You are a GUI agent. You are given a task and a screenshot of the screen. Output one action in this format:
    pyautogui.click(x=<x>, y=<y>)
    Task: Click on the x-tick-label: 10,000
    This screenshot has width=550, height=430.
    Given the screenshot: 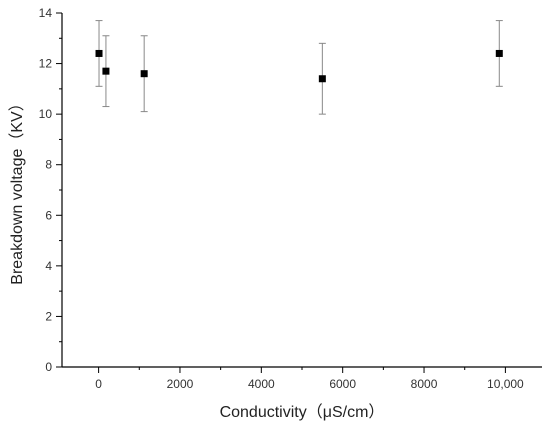 What is the action you would take?
    pyautogui.click(x=505, y=384)
    